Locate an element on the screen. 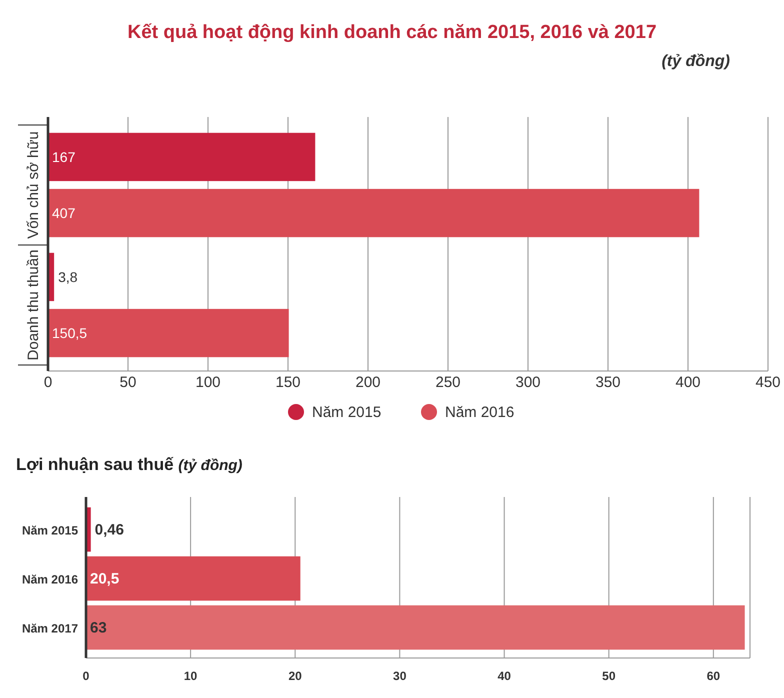 The height and width of the screenshot is (698, 784). y-tick-label: Vốn chủ sở hữu is located at coordinates (33, 185).